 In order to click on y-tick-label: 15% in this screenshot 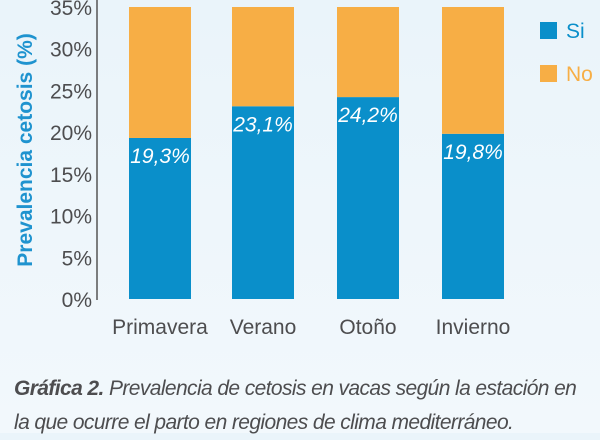, I will do `click(71, 175)`.